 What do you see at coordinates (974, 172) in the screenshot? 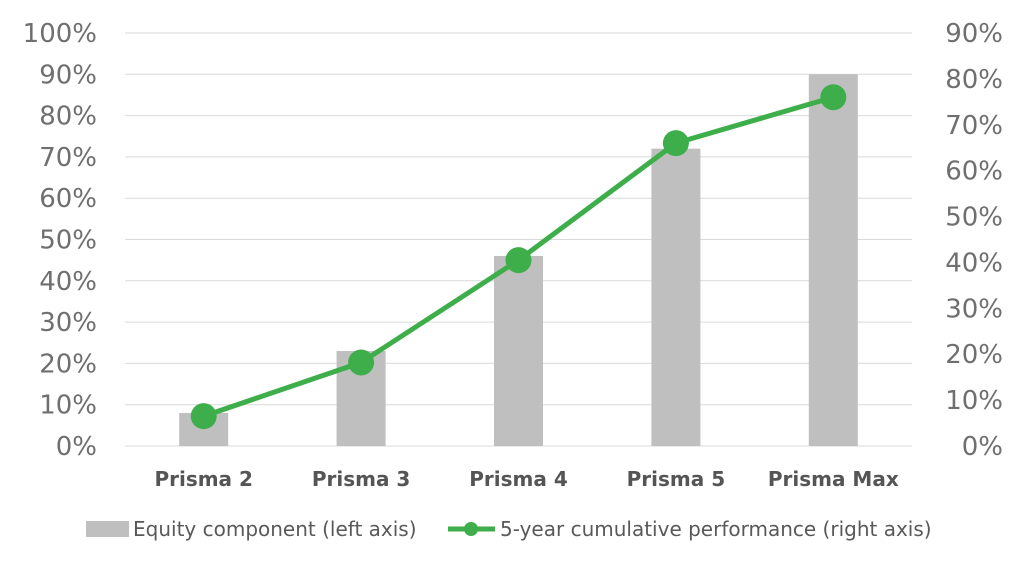
I see `right-tick-label: 60%` at bounding box center [974, 172].